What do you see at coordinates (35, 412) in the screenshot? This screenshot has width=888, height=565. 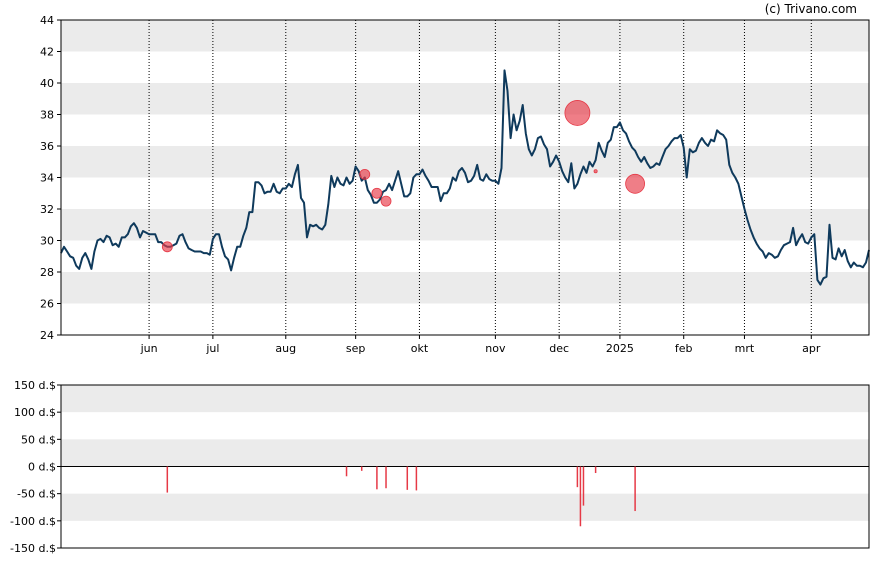 I see `volume-y-tick-label: 100 d.$` at bounding box center [35, 412].